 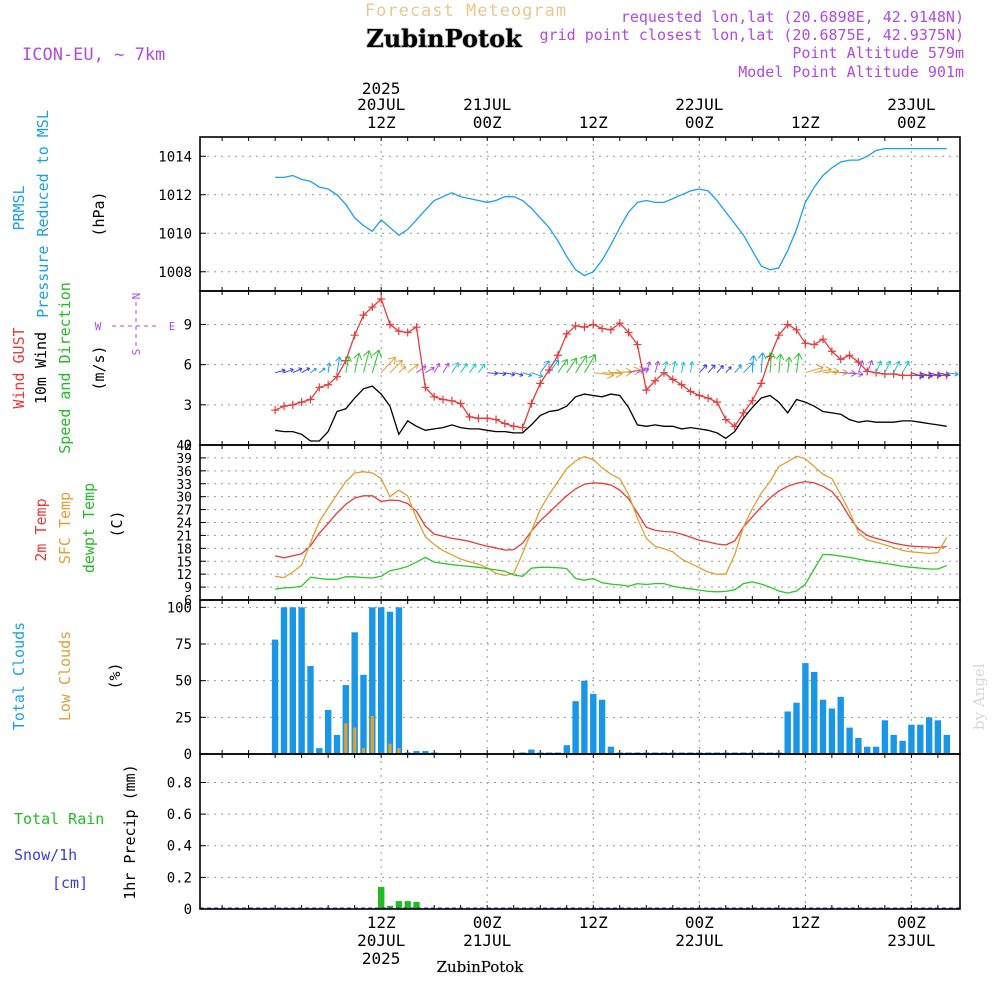 What do you see at coordinates (41, 529) in the screenshot?
I see `t2m-label: 2m Temp` at bounding box center [41, 529].